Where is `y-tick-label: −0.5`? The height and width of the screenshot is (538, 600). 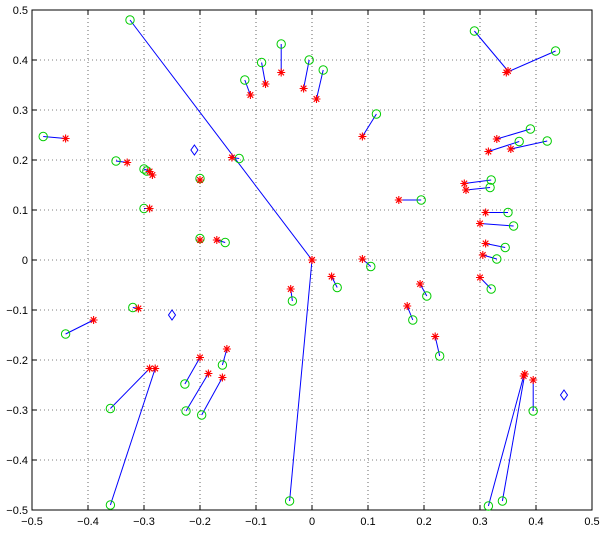
y-tick-label: −0.5 is located at coordinates (17, 511).